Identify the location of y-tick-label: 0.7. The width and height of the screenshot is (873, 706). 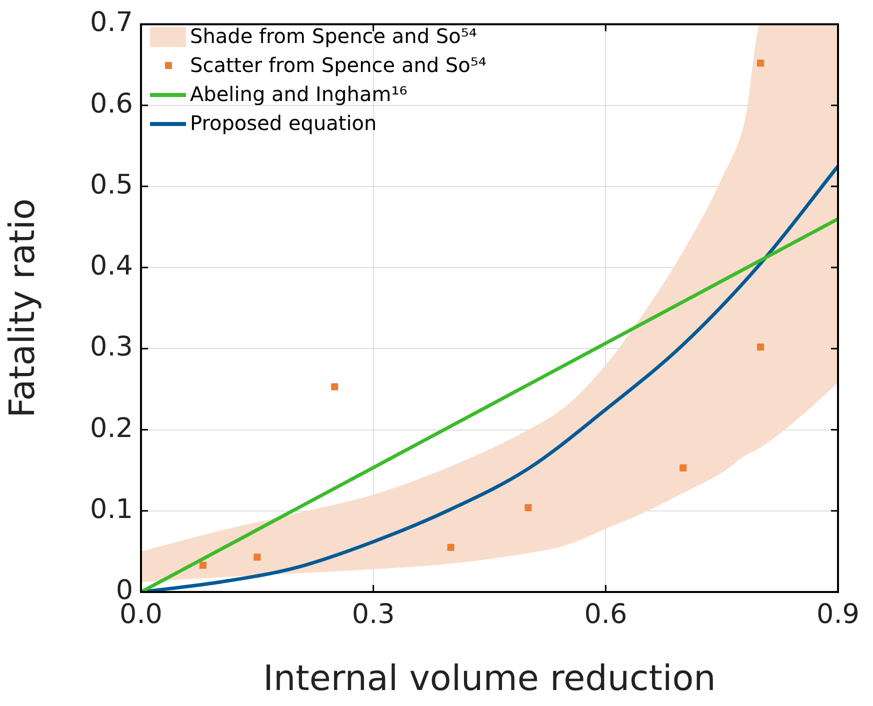
(111, 22).